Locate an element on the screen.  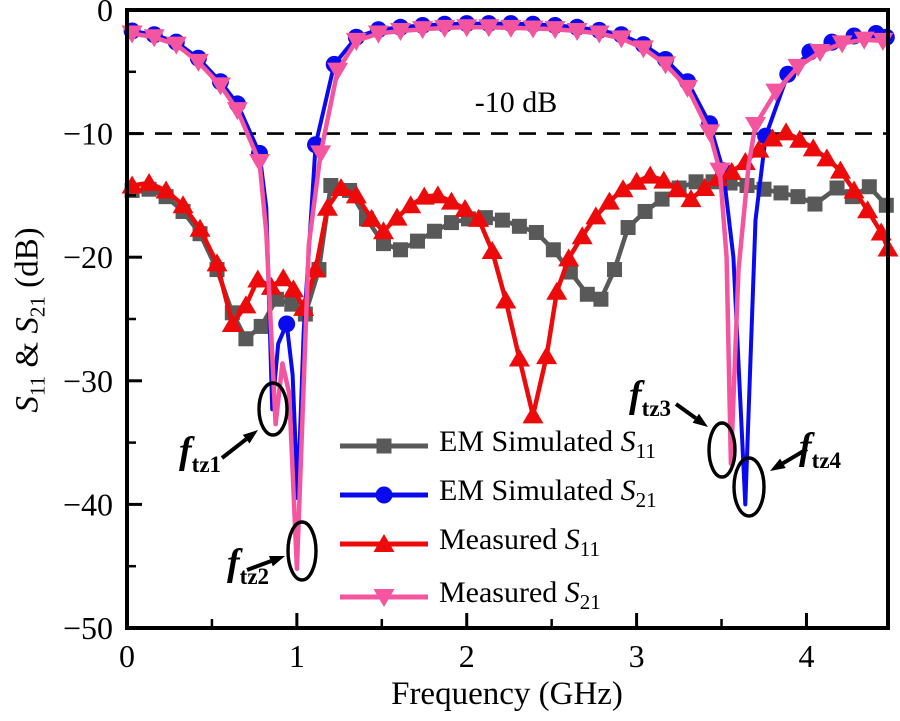
svg-text: 1 is located at coordinates (297, 656).